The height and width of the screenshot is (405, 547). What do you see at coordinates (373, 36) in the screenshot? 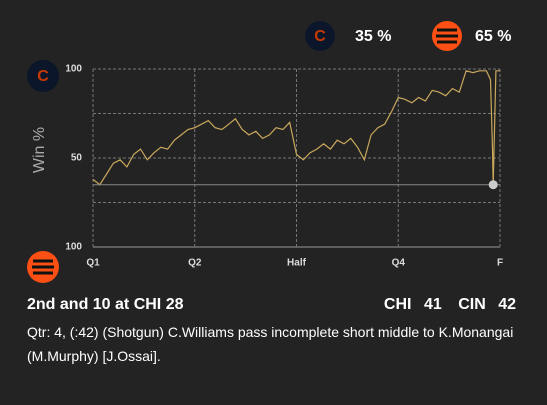
I see `bears-win: 35 %` at bounding box center [373, 36].